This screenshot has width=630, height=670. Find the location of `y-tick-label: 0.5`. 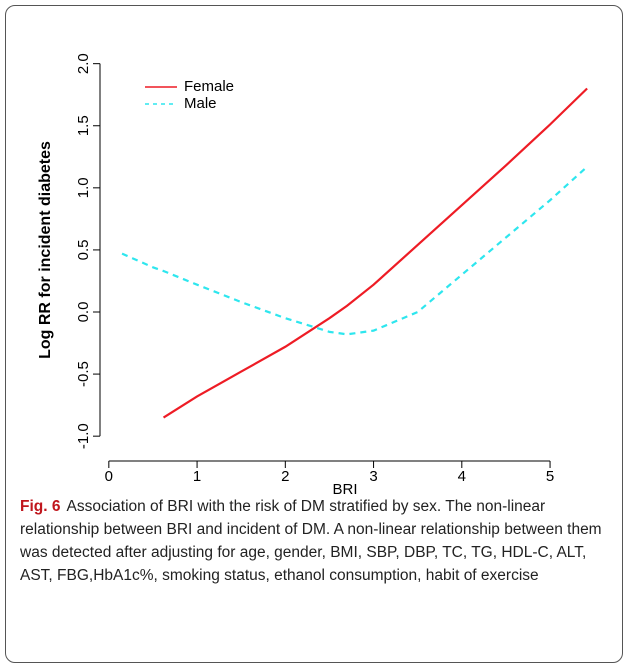

y-tick-label: 0.5 is located at coordinates (83, 249).